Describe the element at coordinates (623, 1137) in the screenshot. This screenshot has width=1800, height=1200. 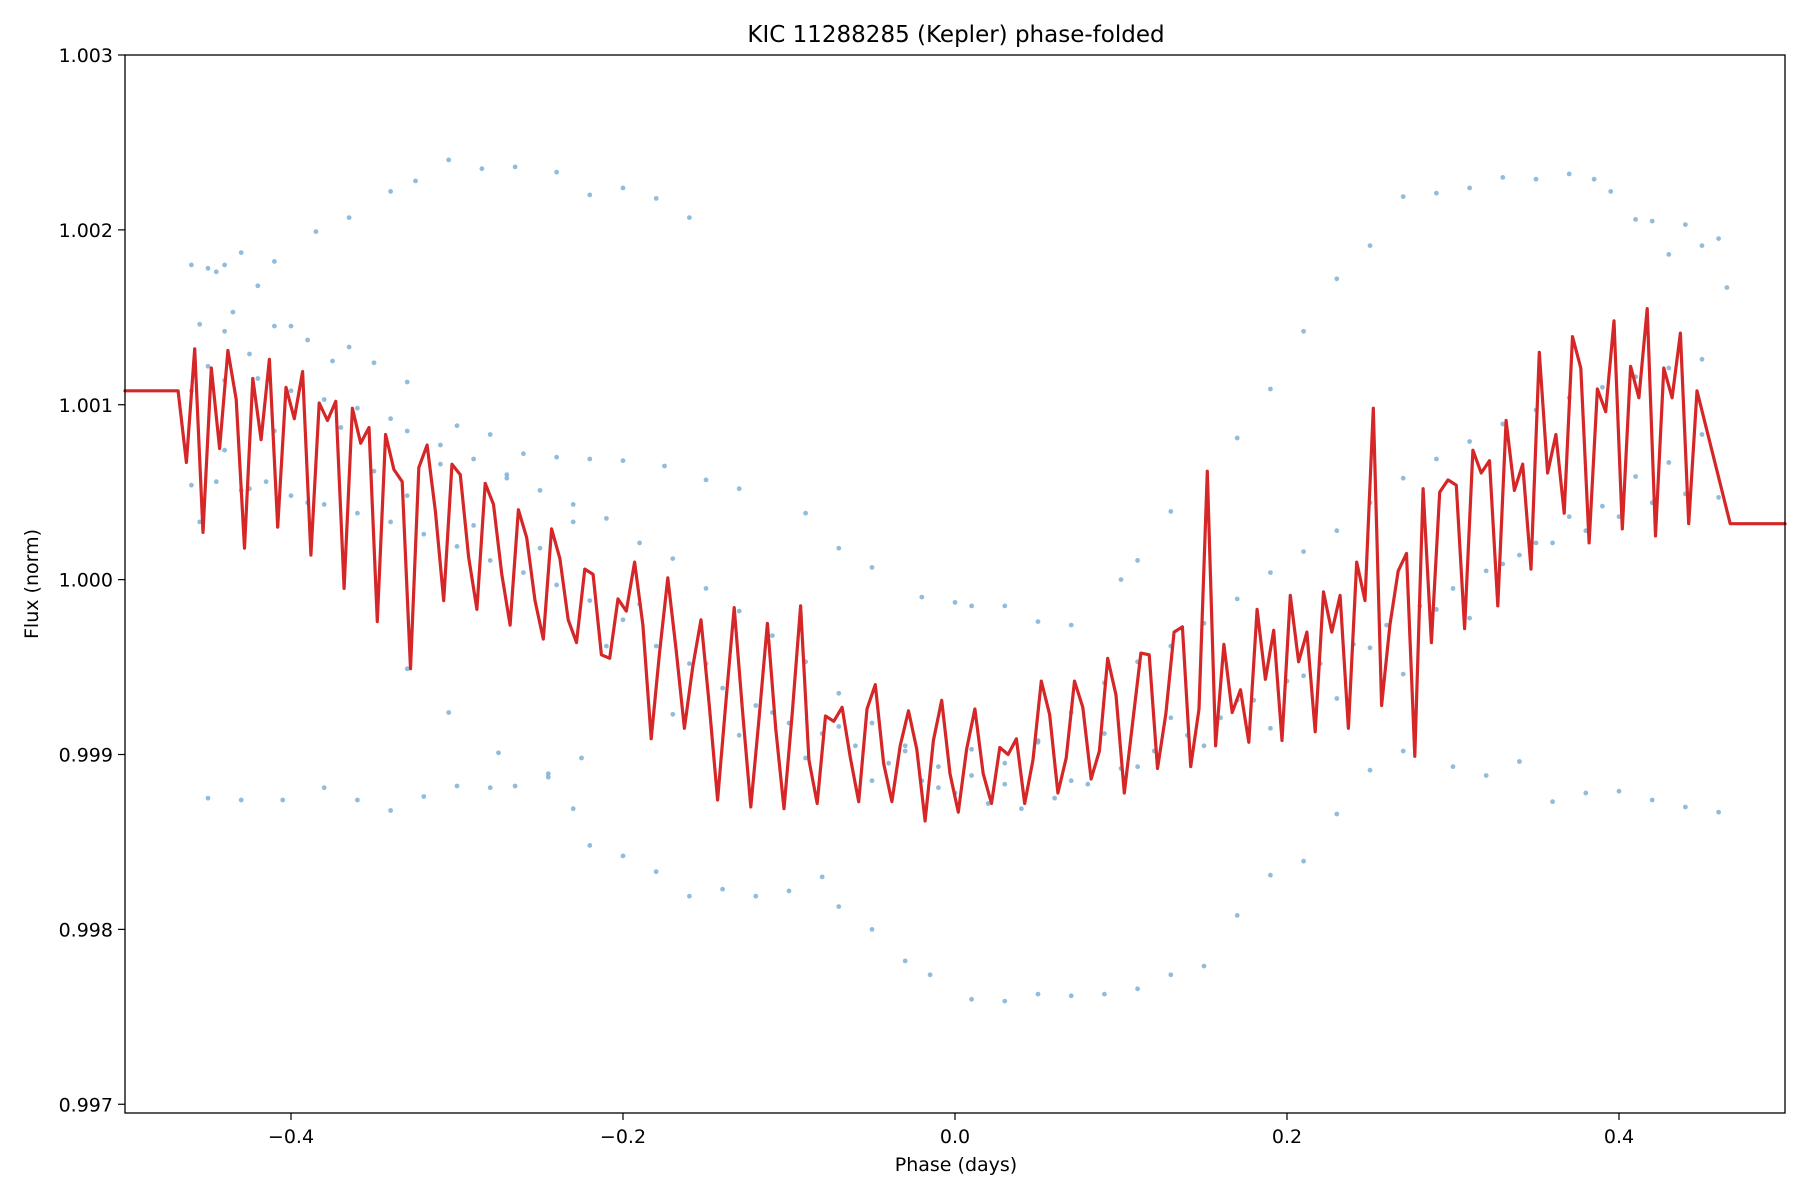
I see `x-tick-label: −0.2` at that location.